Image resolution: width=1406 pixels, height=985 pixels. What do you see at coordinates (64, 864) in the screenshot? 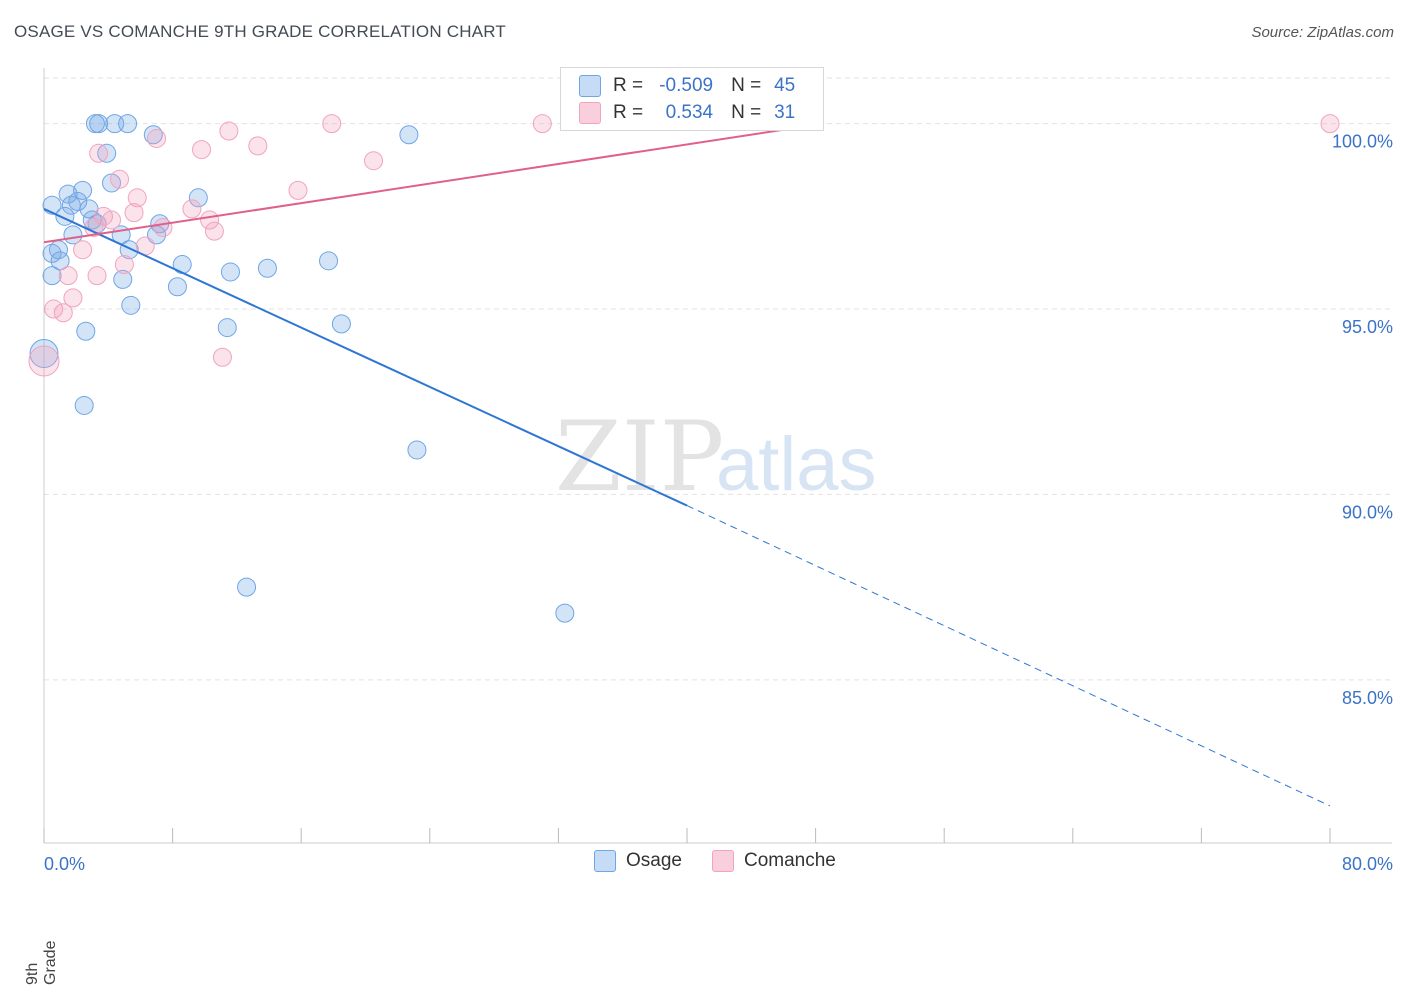
I see `x-tick-label-min: 0.0%` at bounding box center [64, 864].